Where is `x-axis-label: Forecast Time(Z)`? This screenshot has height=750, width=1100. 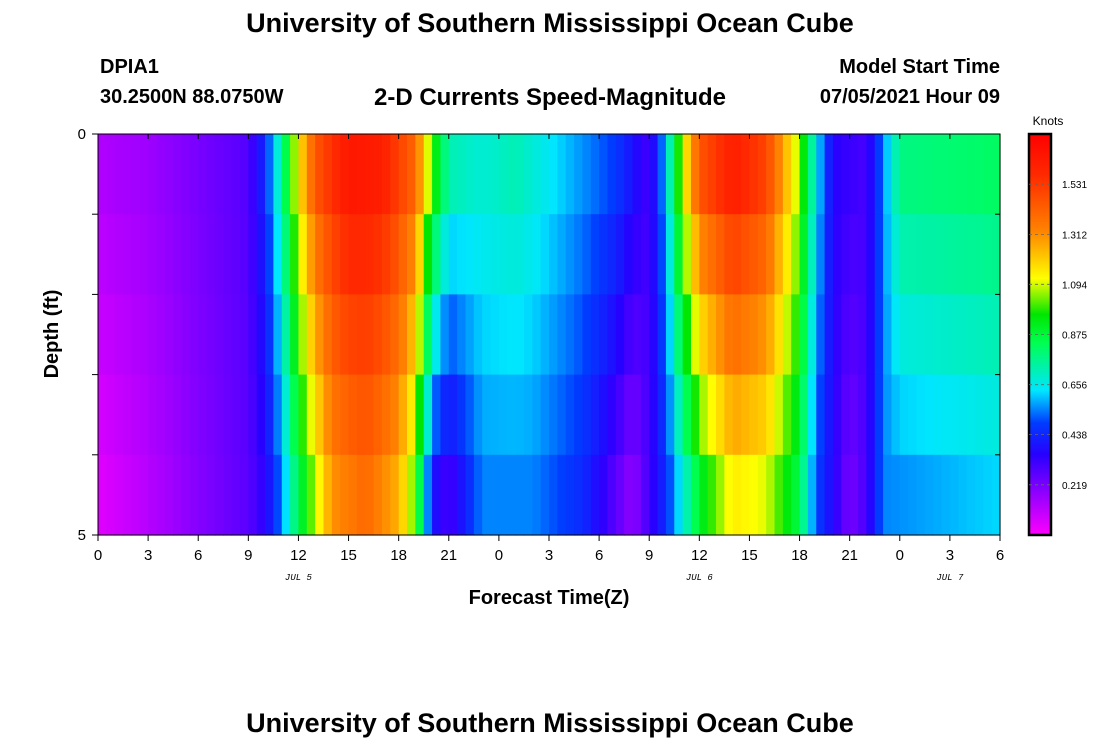
x-axis-label: Forecast Time(Z) is located at coordinates (549, 598).